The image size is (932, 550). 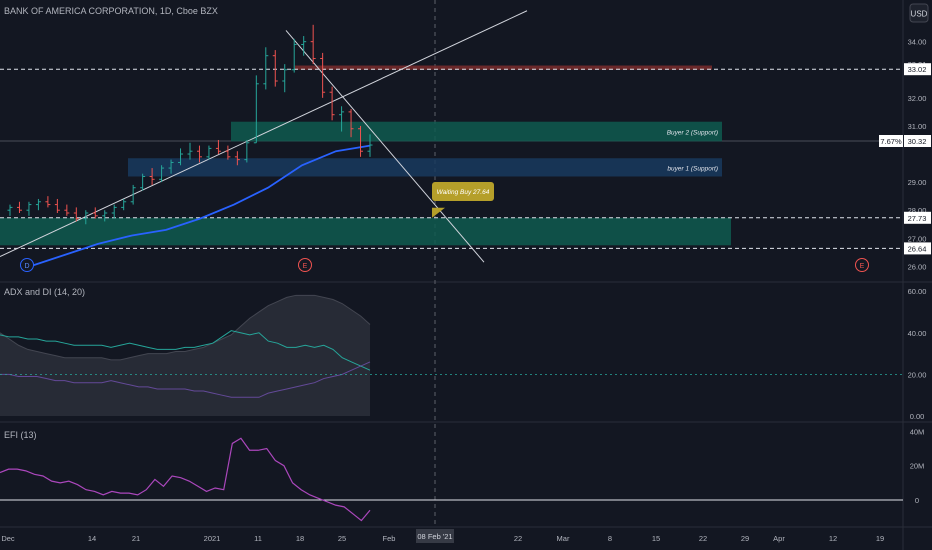 I want to click on label-layer: Waiting Buy 27.64 D E E, so click(x=444, y=227).